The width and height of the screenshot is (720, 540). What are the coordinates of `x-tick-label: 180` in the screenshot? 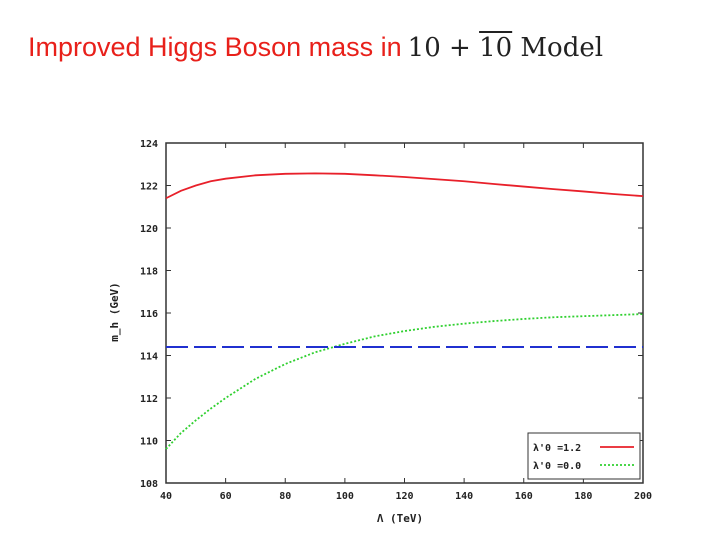 It's located at (583, 496).